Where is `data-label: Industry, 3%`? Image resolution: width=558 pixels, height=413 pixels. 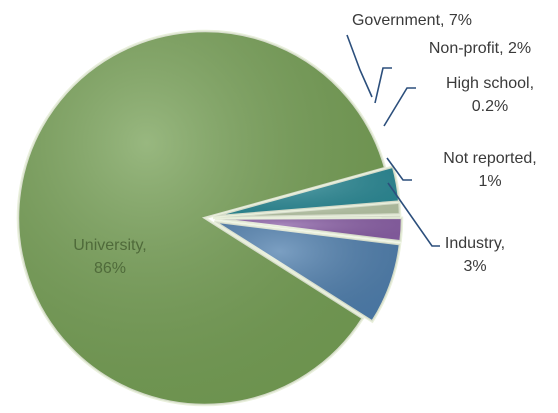
data-label: Industry, 3% is located at coordinates (475, 255).